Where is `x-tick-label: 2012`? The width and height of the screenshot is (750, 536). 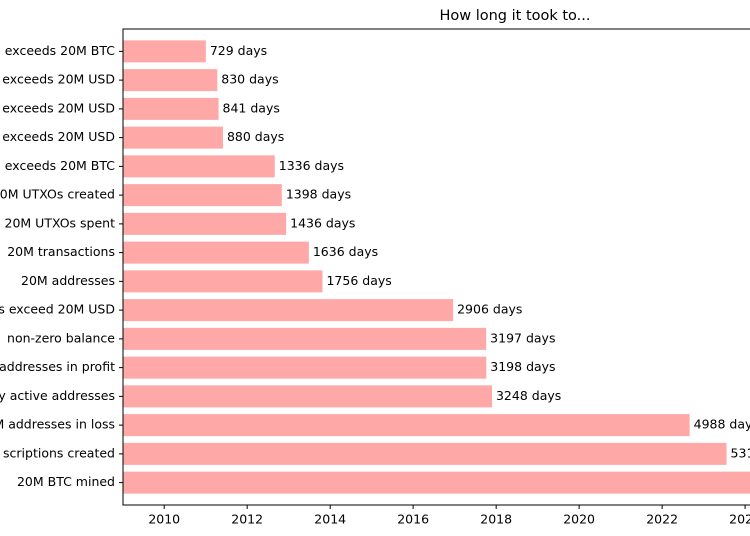 x-tick-label: 2012 is located at coordinates (247, 519).